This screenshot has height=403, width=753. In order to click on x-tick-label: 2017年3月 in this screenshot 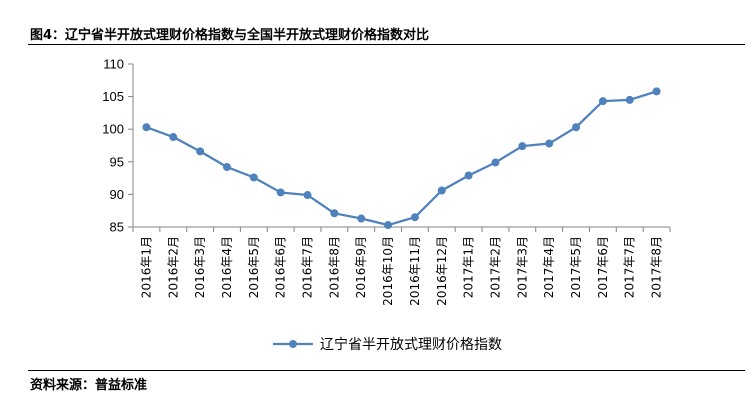, I will do `click(522, 267)`.